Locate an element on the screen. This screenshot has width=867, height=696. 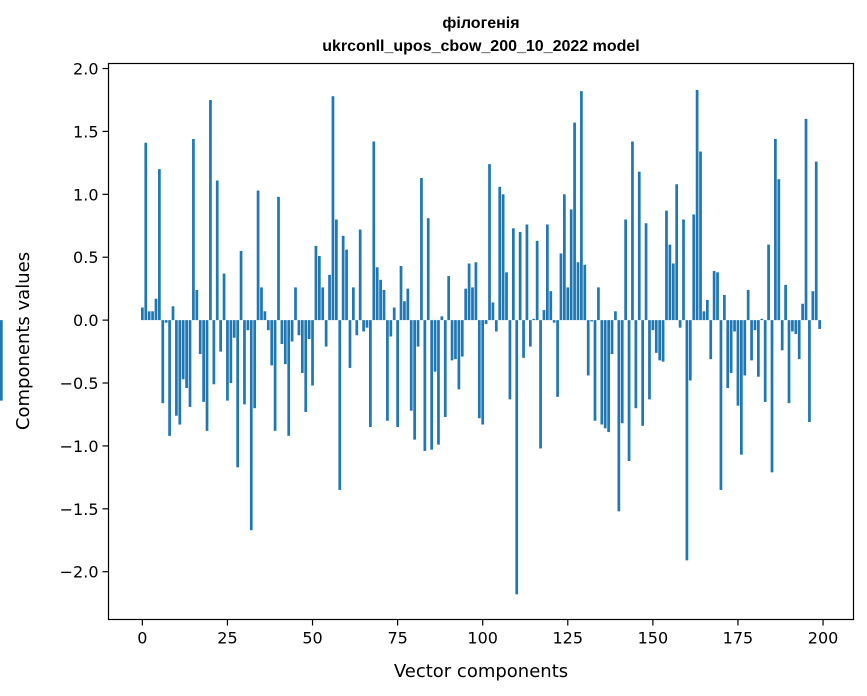
x-tick-label: 150 is located at coordinates (653, 638).